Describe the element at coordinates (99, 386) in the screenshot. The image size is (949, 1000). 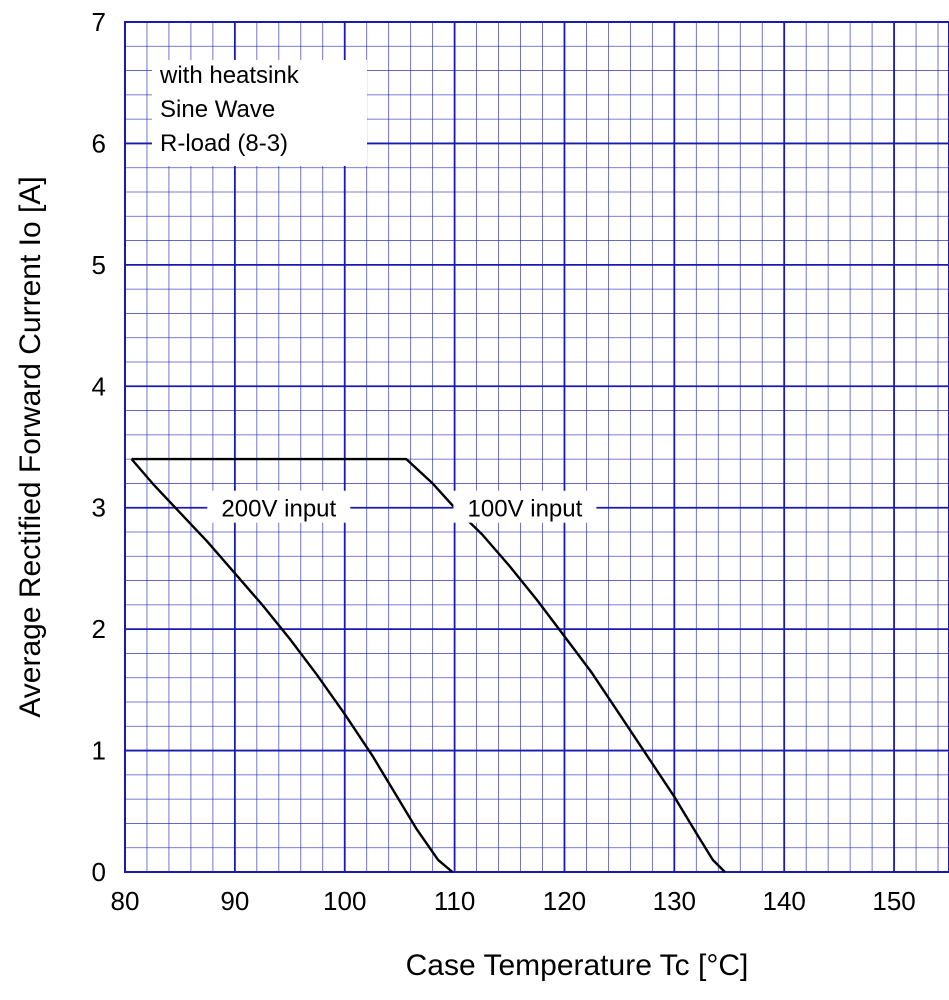
I see `y-tick-label: 4` at that location.